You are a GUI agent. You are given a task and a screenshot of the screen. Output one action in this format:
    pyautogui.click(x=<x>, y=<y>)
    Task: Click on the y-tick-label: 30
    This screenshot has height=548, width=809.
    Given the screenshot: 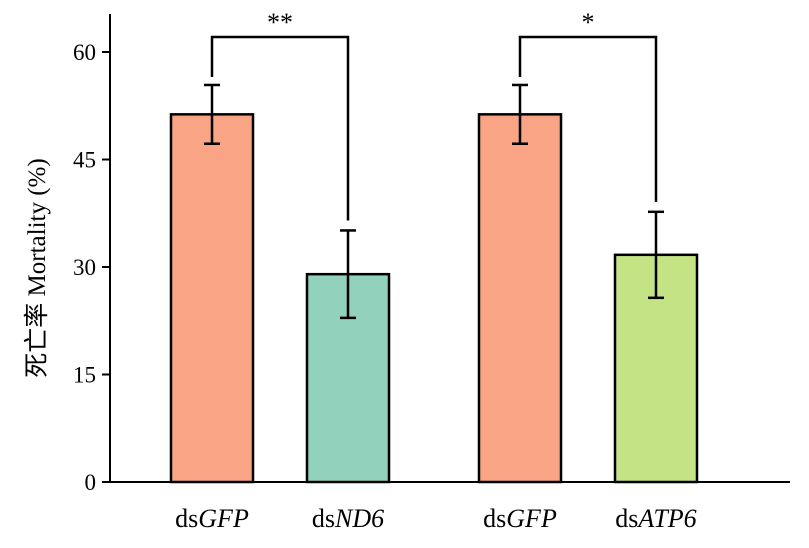 What is the action you would take?
    pyautogui.click(x=84, y=267)
    